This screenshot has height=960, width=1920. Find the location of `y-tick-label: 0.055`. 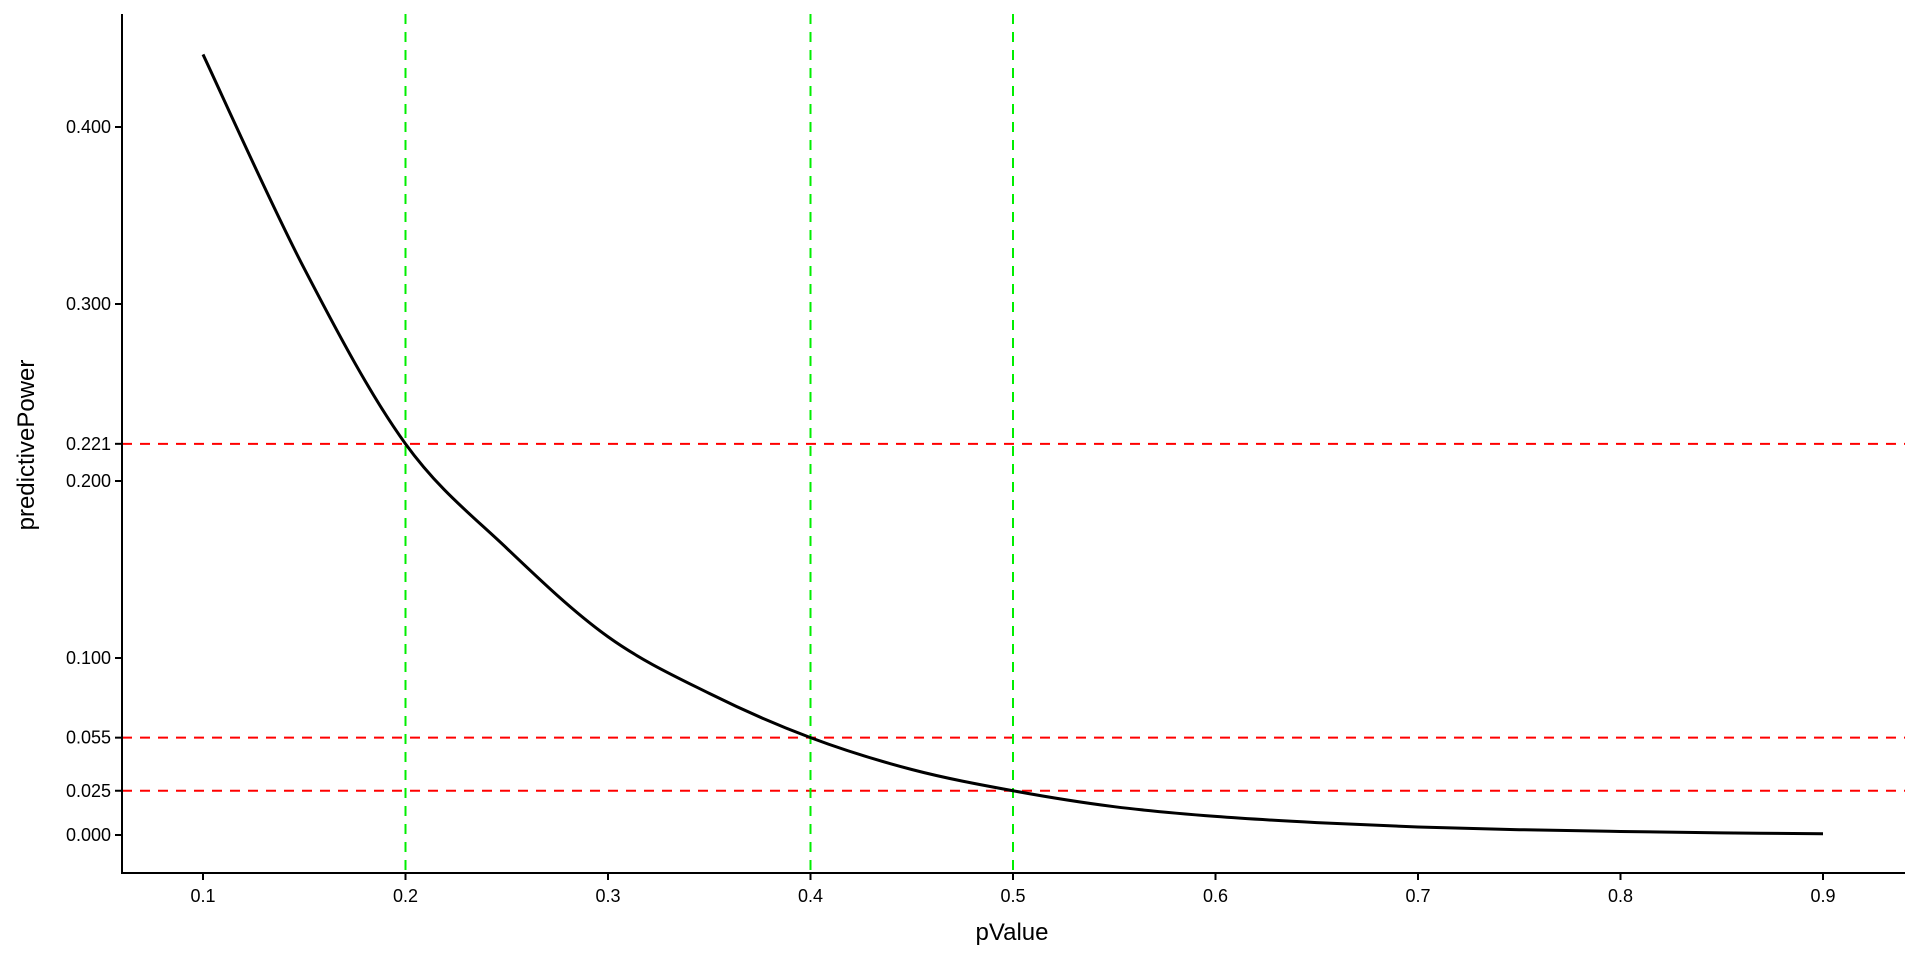

y-tick-label: 0.055 is located at coordinates (88, 738).